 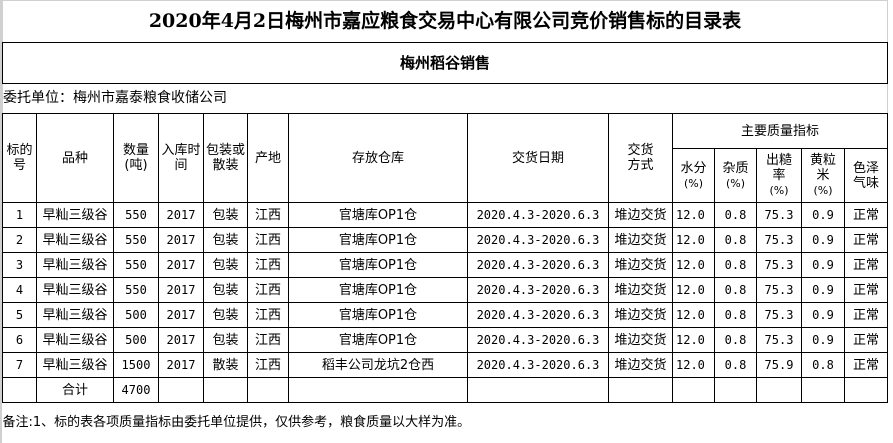 I want to click on cell-lot-no: 5, so click(x=19, y=315).